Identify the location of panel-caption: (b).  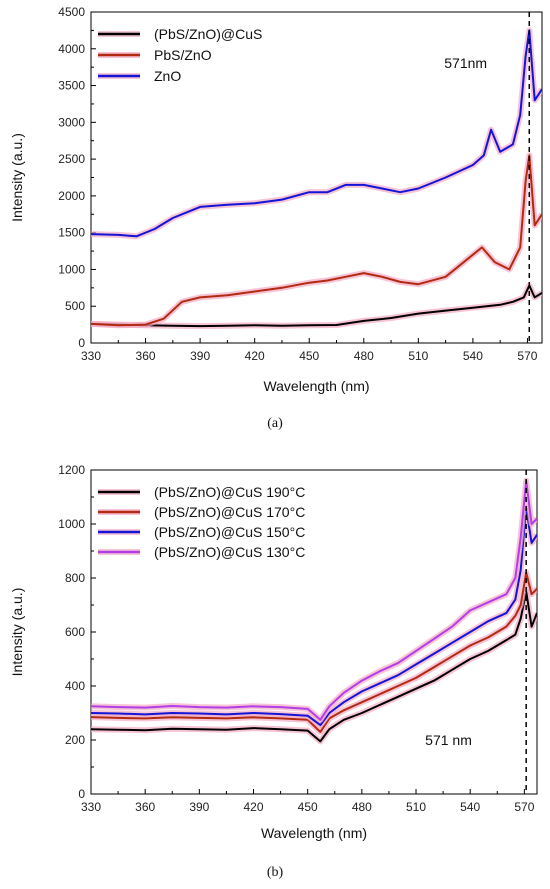
(275, 872).